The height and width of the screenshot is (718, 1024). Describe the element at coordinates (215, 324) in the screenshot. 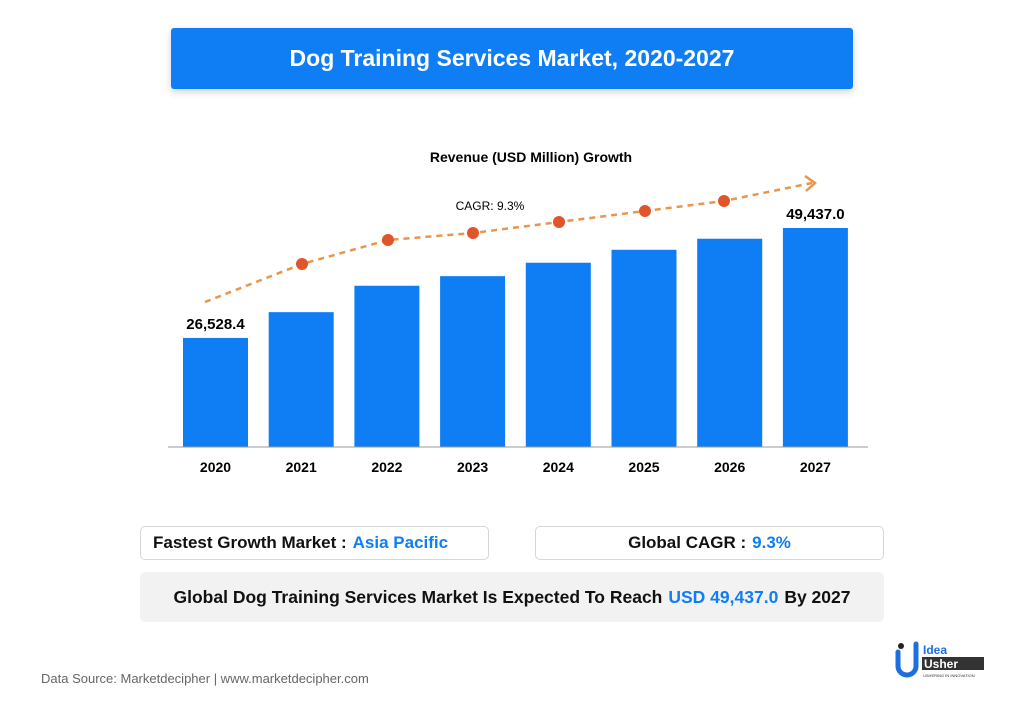

I see `data-label-2020: 26,528.4` at that location.